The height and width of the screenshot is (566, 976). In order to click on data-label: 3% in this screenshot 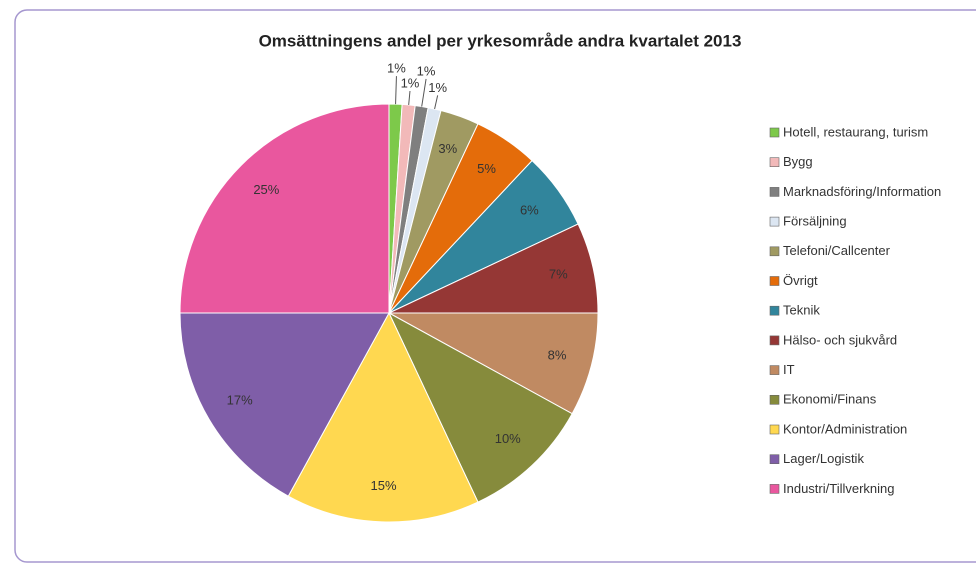, I will do `click(447, 148)`.